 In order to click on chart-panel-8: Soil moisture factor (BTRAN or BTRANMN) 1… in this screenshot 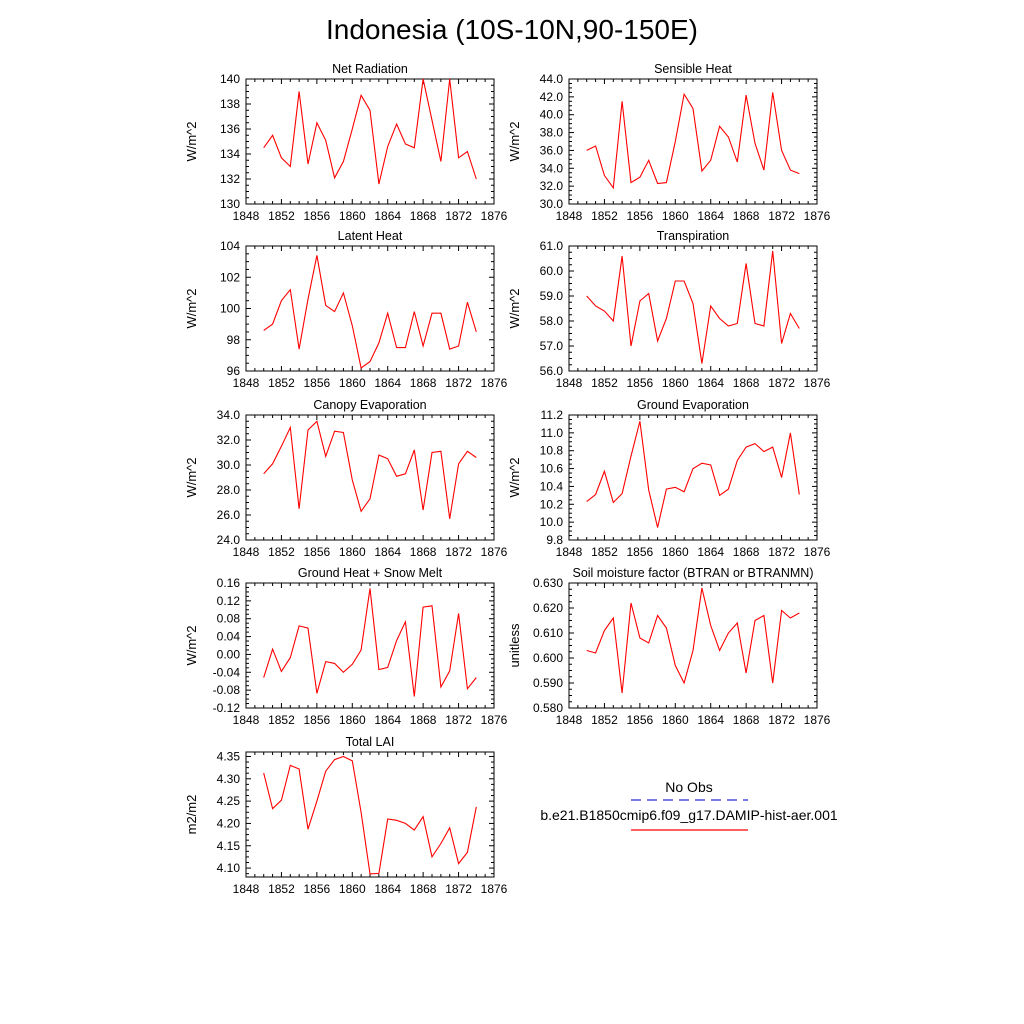, I will do `click(669, 646)`.